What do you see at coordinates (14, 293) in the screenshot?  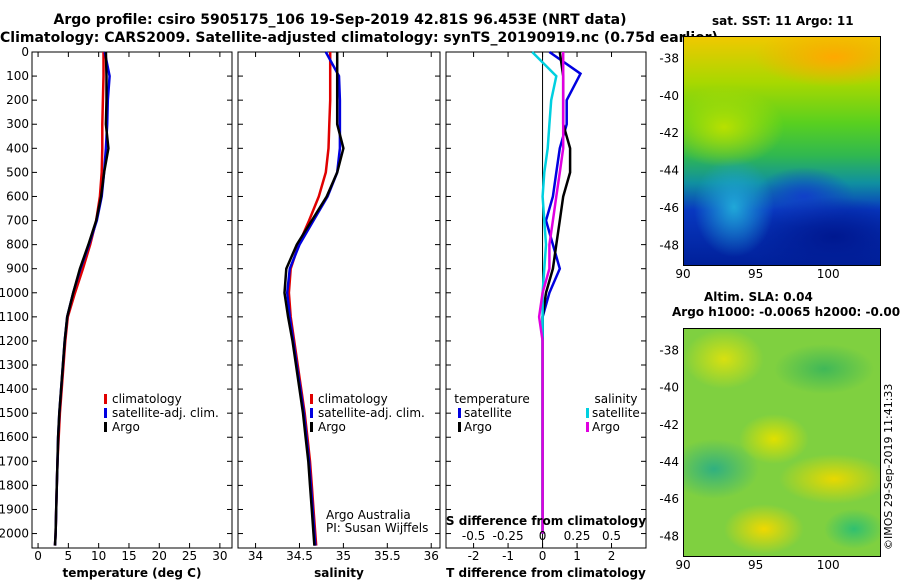 I see `depth-tick-label: 1000` at bounding box center [14, 293].